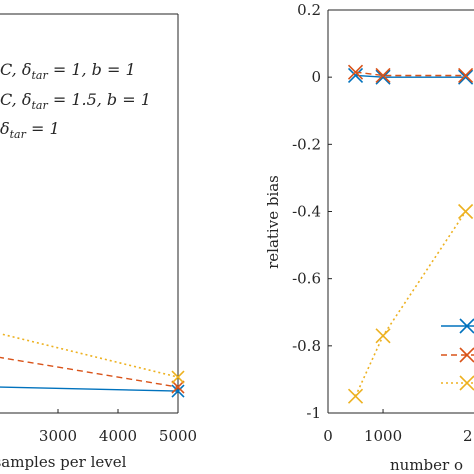 Image resolution: width=474 pixels, height=474 pixels. I want to click on right-y-tick-label: -0.6, so click(306, 279).